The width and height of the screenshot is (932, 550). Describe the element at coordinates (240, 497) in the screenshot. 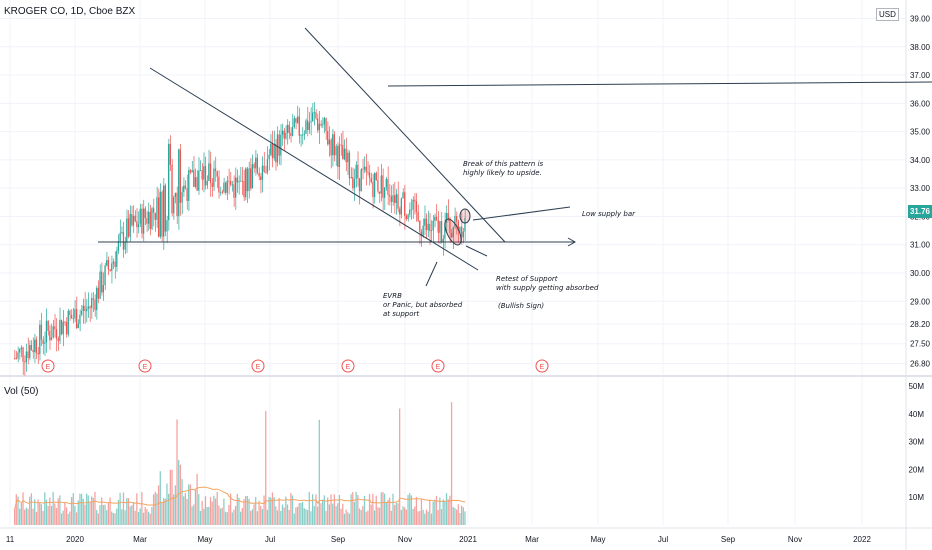

I see `volume-ma-line` at that location.